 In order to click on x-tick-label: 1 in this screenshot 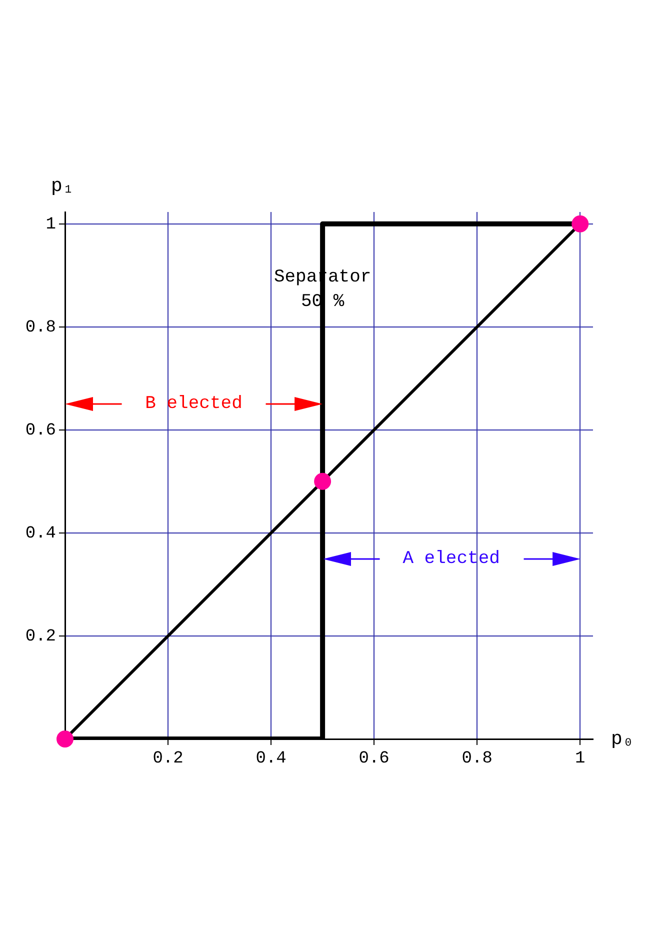, I will do `click(580, 759)`.